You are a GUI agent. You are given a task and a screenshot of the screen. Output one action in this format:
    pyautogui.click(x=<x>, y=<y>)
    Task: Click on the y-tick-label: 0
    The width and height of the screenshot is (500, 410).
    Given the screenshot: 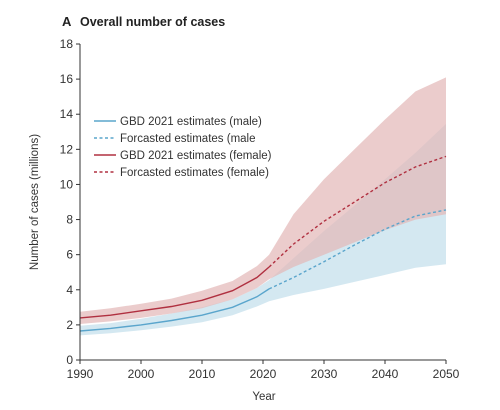 What is the action you would take?
    pyautogui.click(x=69, y=360)
    